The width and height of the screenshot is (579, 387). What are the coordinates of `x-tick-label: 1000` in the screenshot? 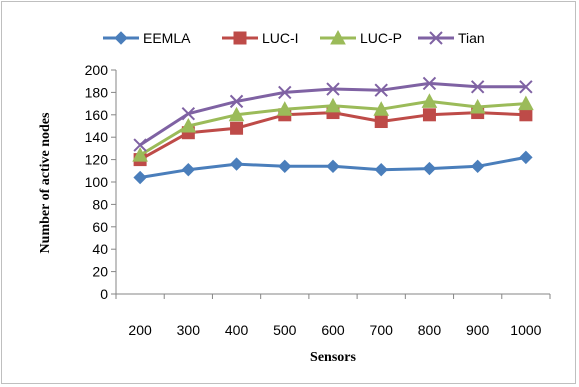 It's located at (525, 330).